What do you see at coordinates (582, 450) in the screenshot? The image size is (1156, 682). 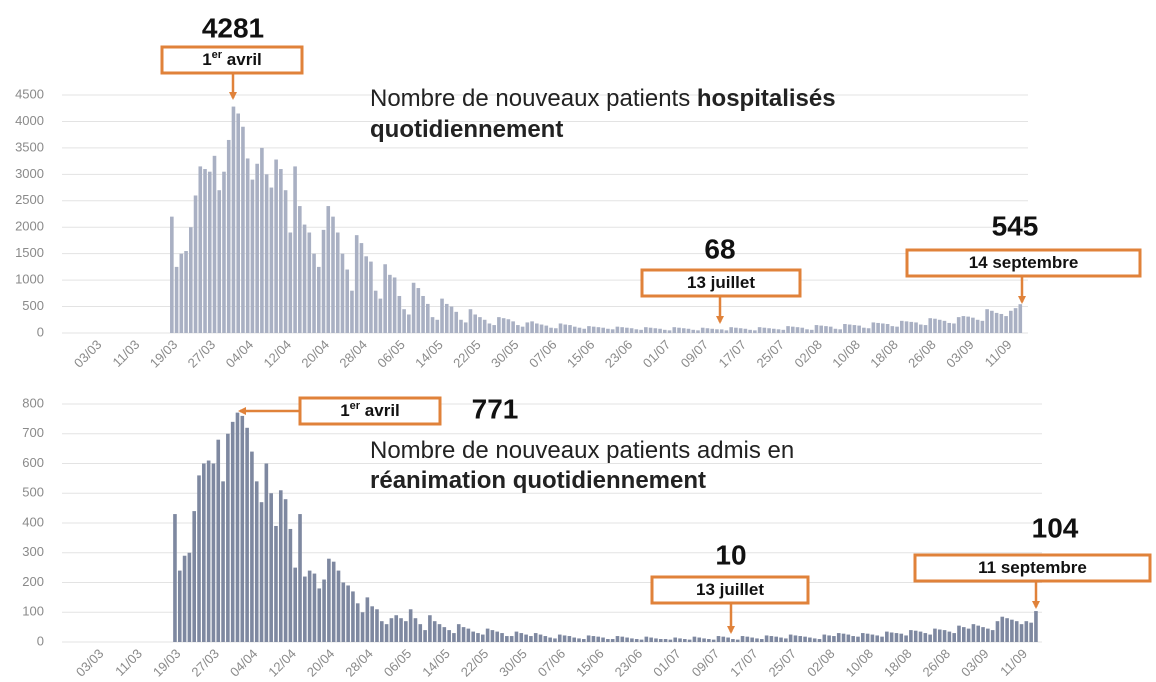 I see `title-part: Nombre de nouveaux patients admis en` at bounding box center [582, 450].